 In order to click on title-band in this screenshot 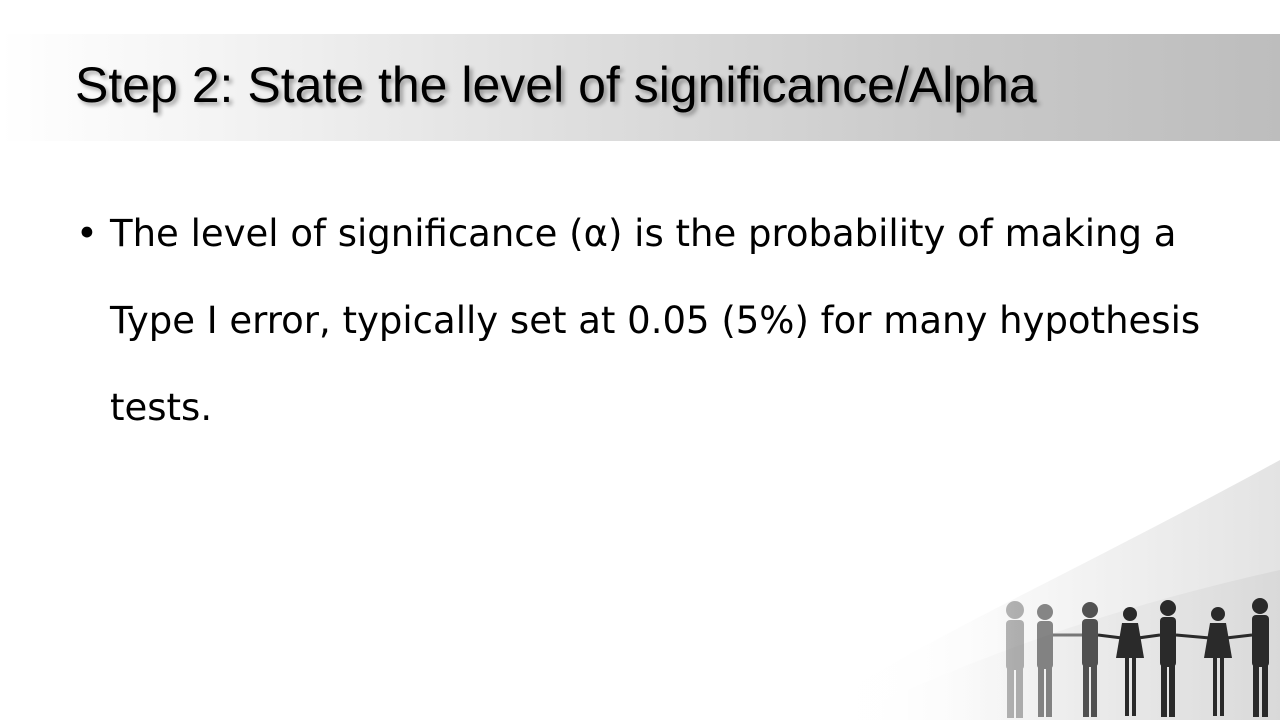, I will do `click(640, 87)`.